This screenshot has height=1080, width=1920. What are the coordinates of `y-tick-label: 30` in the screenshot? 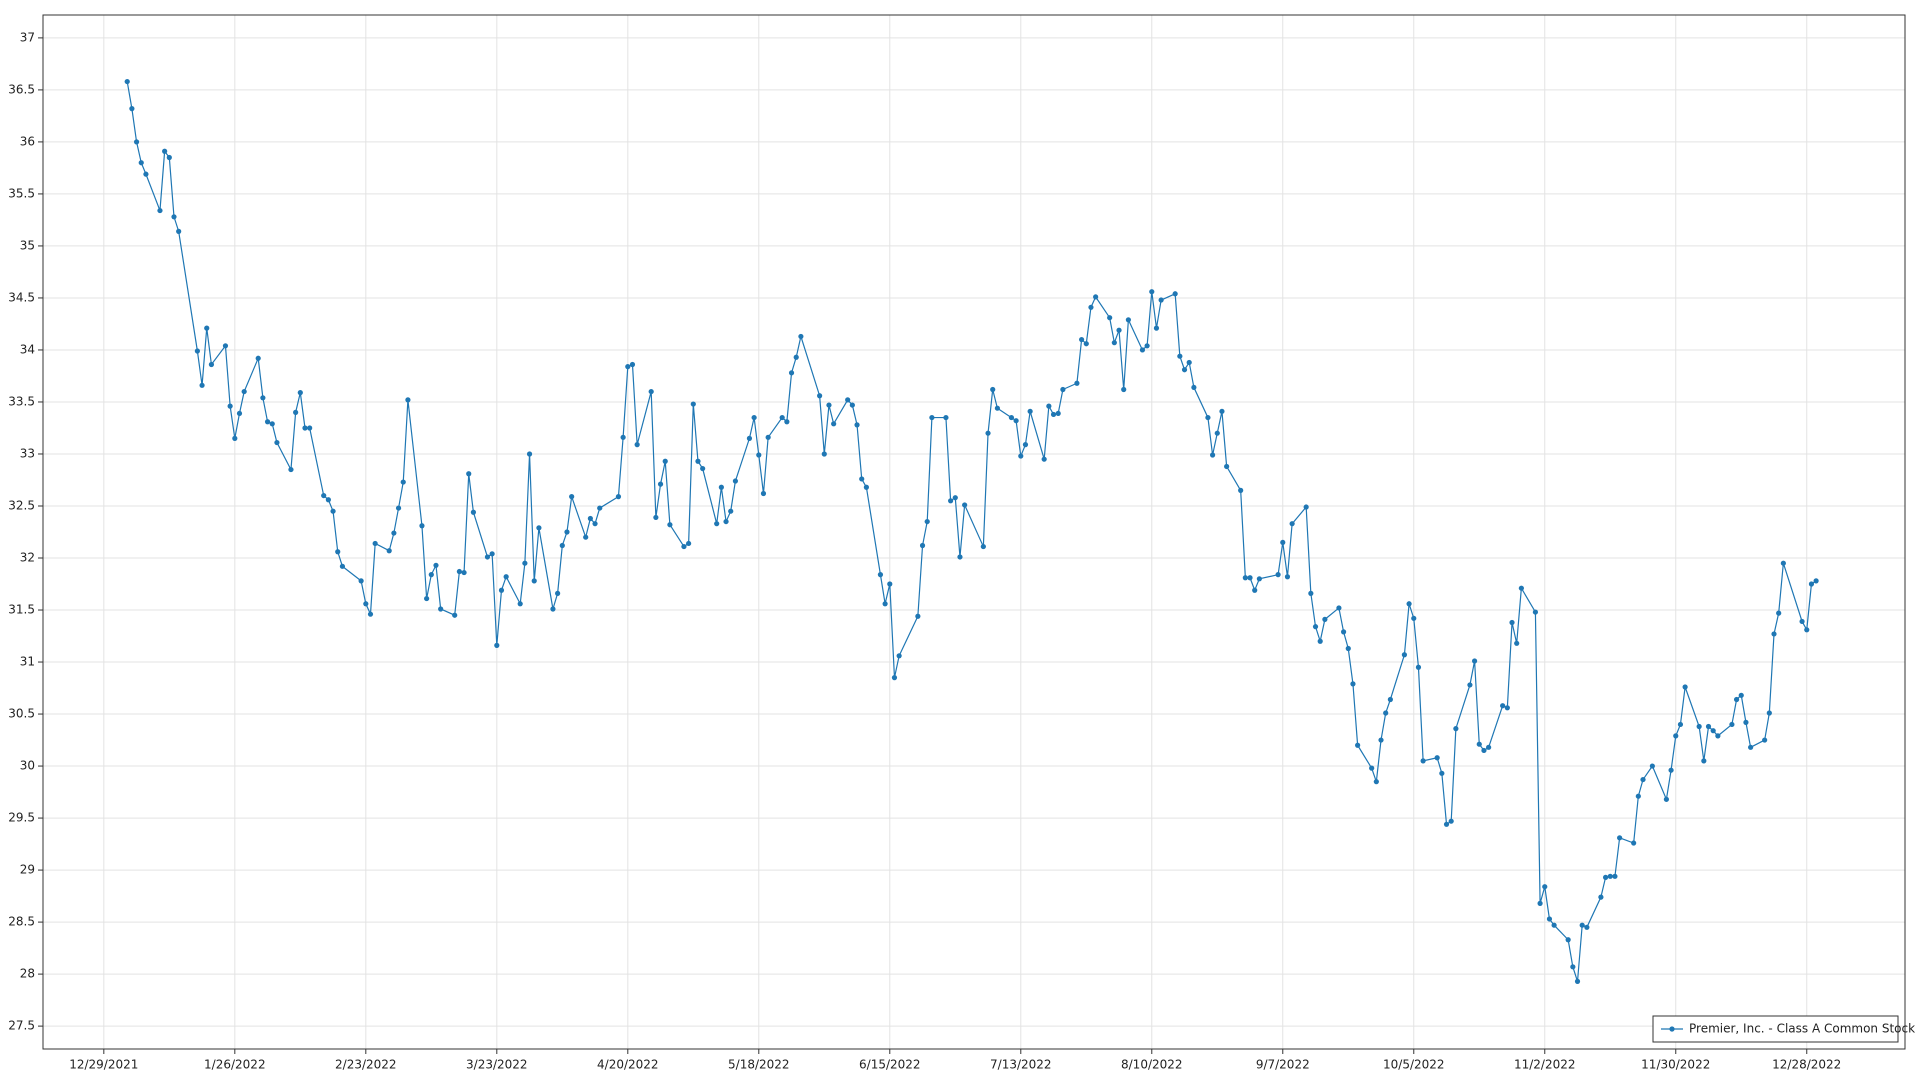 It's located at (27, 766).